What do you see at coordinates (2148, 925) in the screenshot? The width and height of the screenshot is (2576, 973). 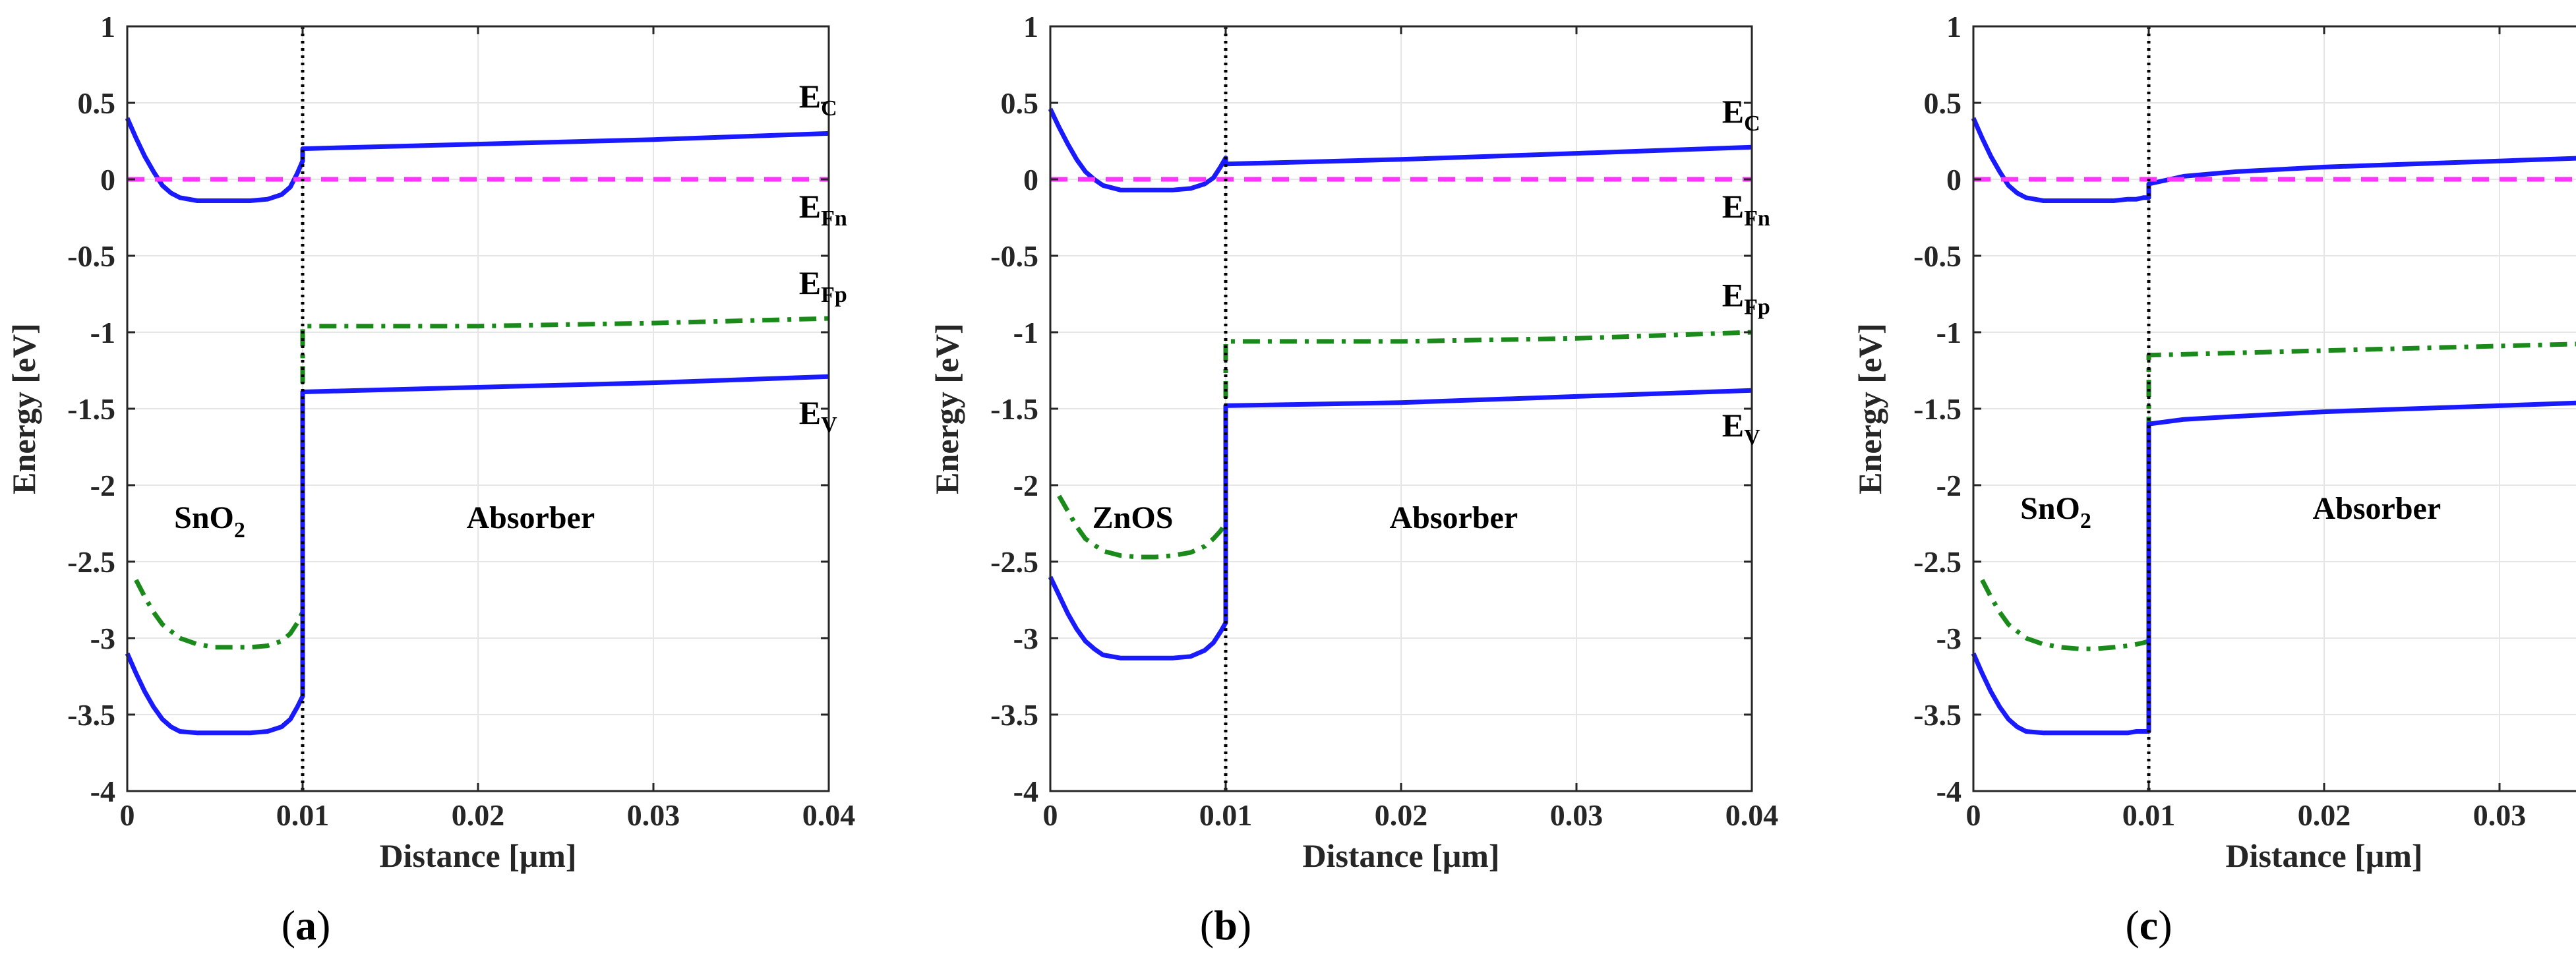 I see `panel-label: (c)` at bounding box center [2148, 925].